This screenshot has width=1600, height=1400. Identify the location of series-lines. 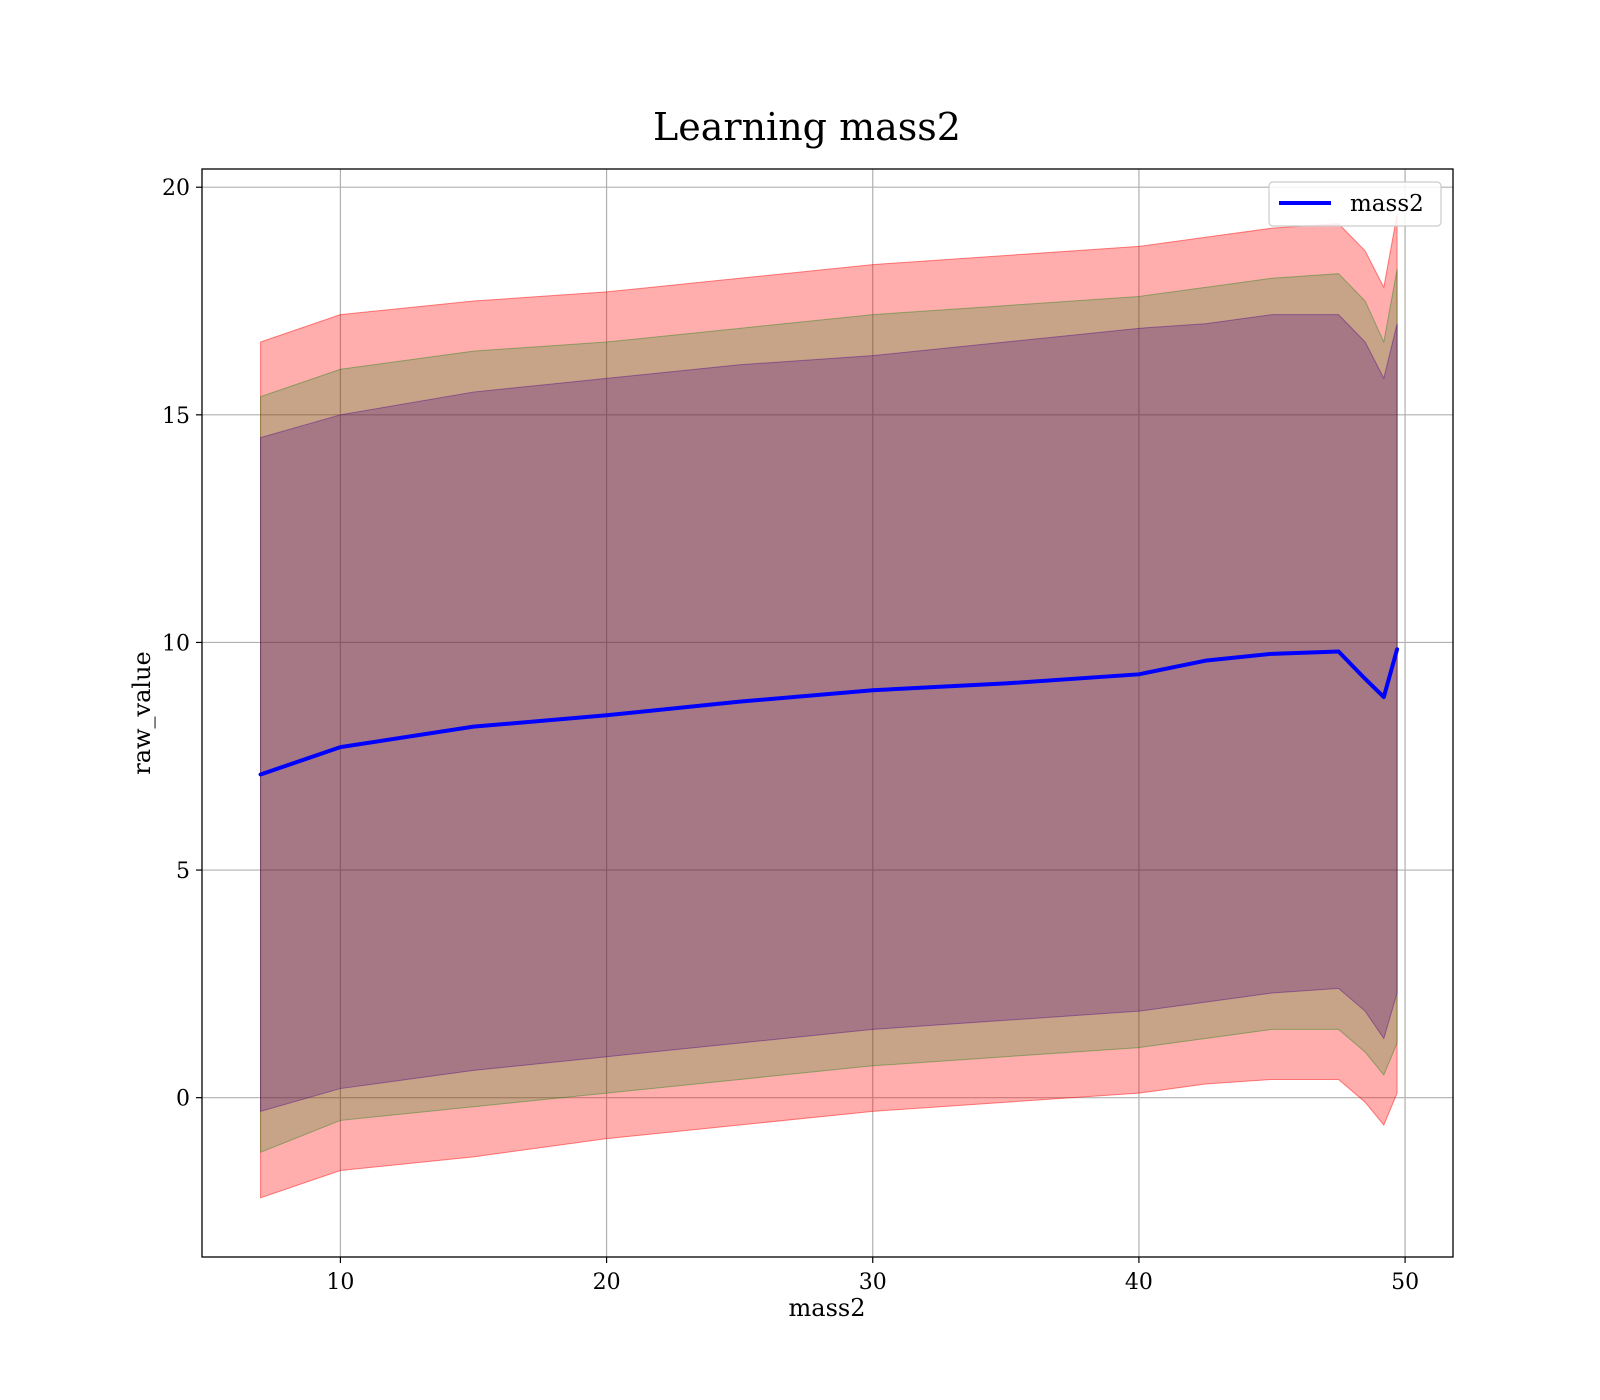
(829, 712).